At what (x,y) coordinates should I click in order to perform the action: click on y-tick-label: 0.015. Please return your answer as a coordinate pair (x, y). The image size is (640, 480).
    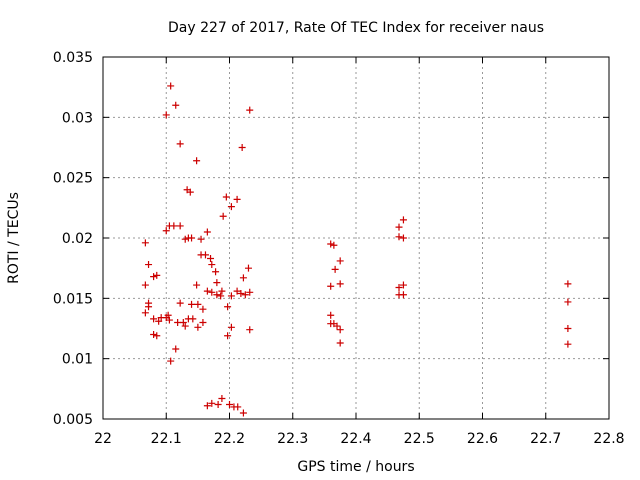
    Looking at the image, I should click on (73, 299).